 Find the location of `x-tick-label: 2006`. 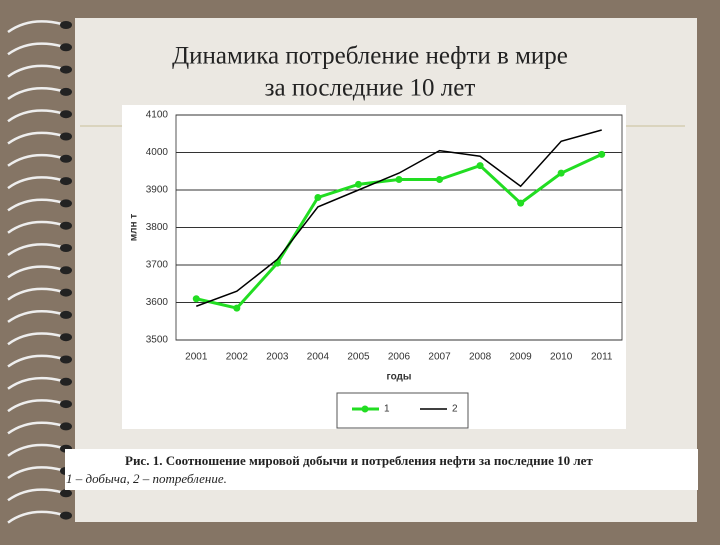

x-tick-label: 2006 is located at coordinates (399, 357).